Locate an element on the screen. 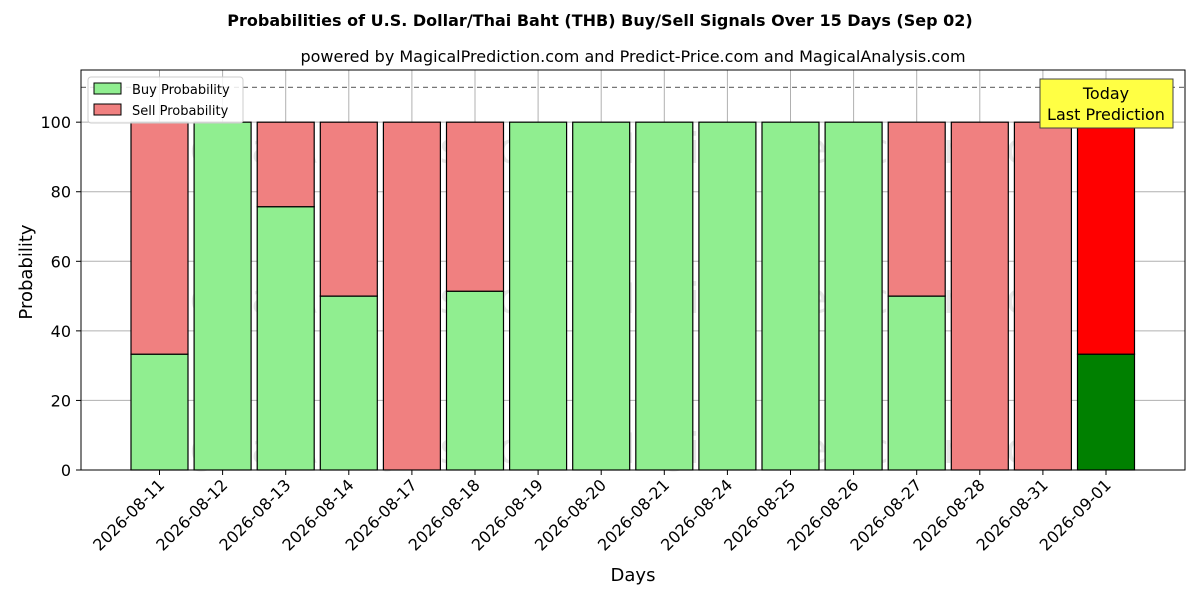 This screenshot has height=600, width=1200. y-tick-label: 20 is located at coordinates (61, 400).